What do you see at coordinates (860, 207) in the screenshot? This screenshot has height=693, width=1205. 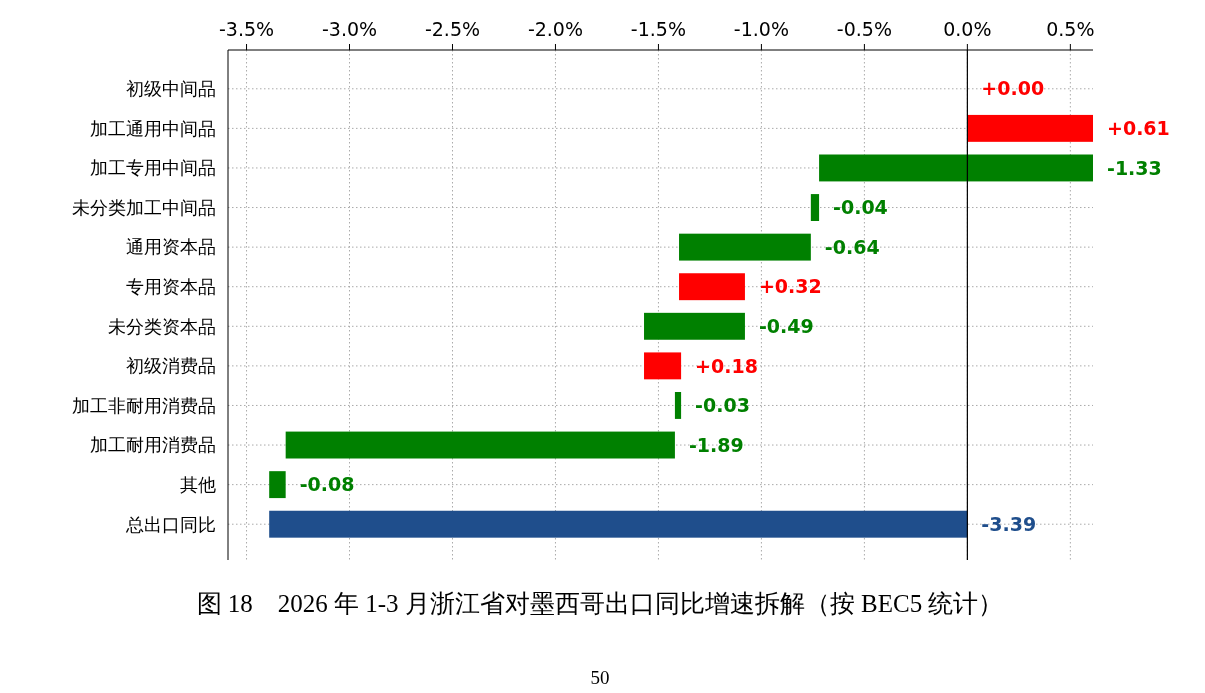 I see `data-label: -0.04` at bounding box center [860, 207].